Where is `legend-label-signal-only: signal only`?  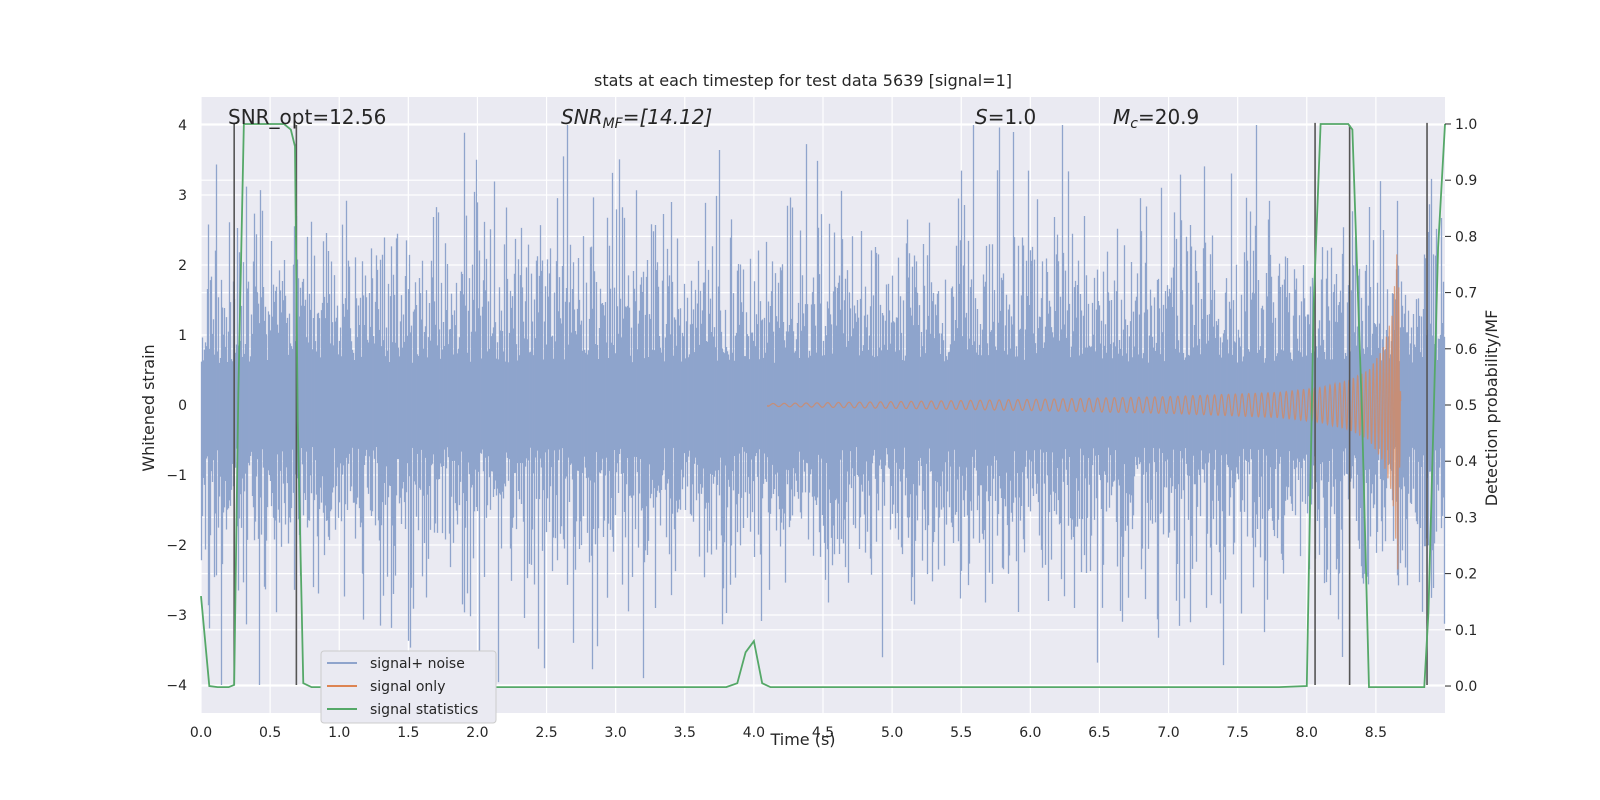 legend-label-signal-only: signal only is located at coordinates (407, 687).